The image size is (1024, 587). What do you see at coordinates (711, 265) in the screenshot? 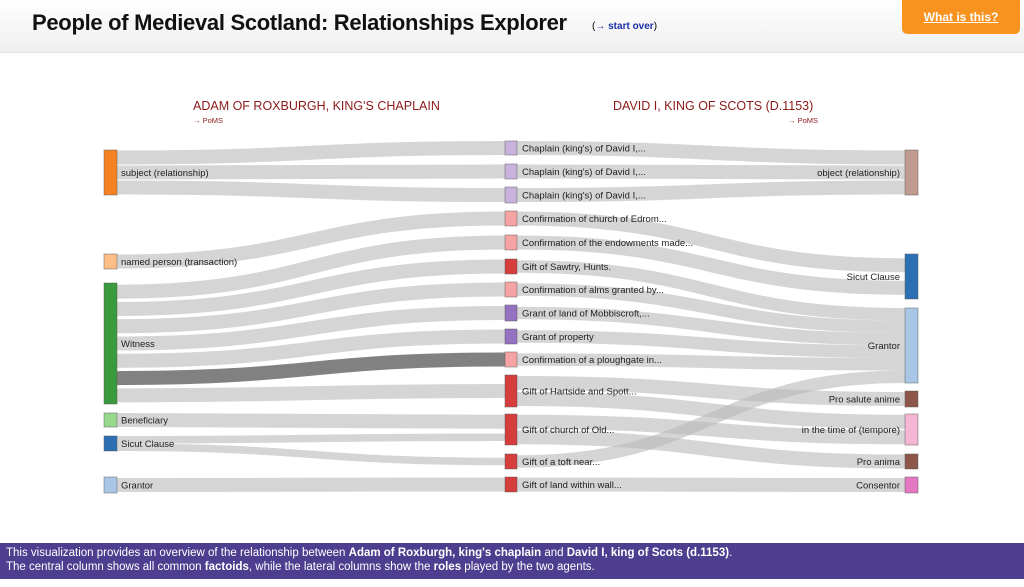
I see `link-C5-R_sicut` at bounding box center [711, 265].